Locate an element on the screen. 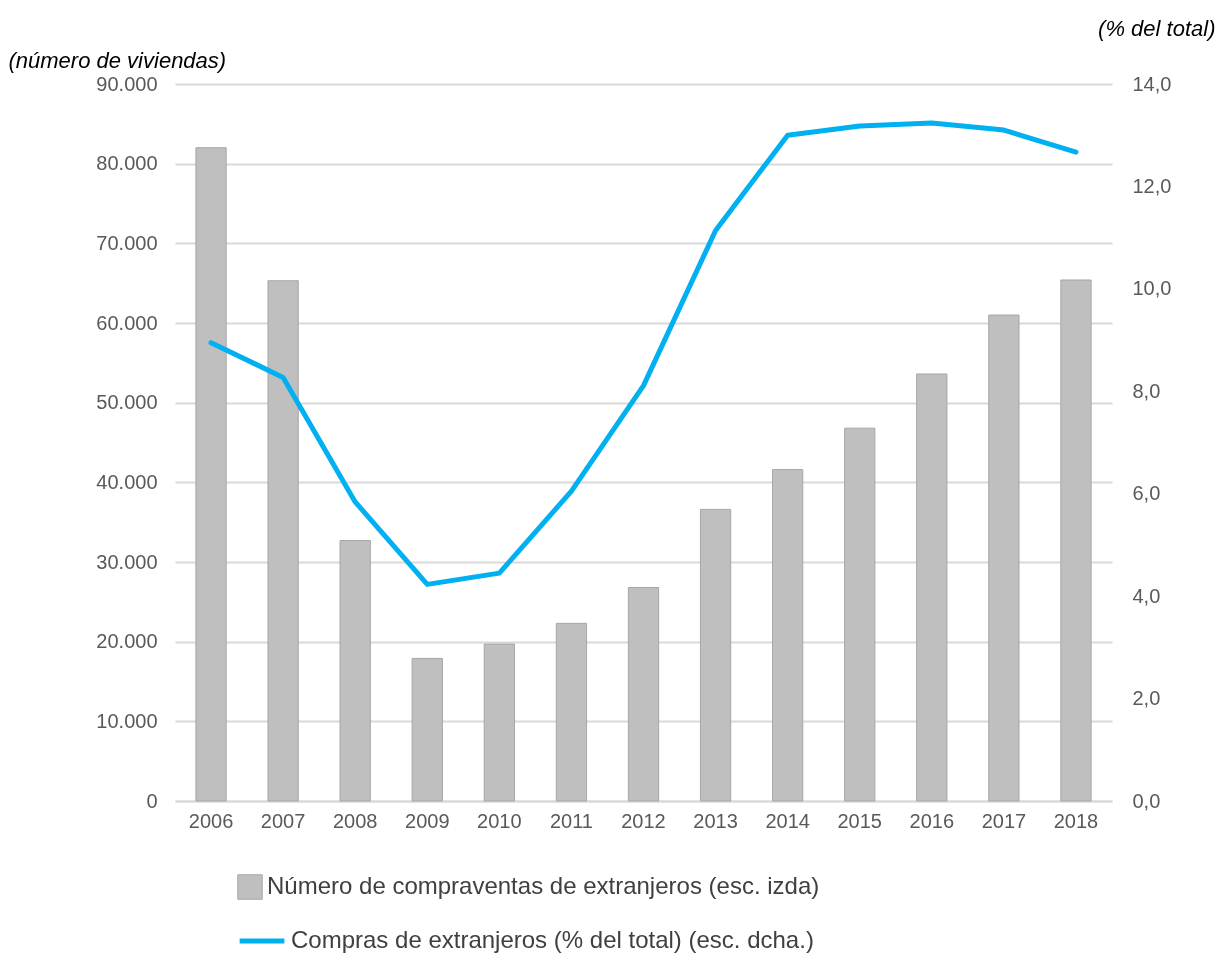  x-tick-label: 2008 is located at coordinates (355, 820).